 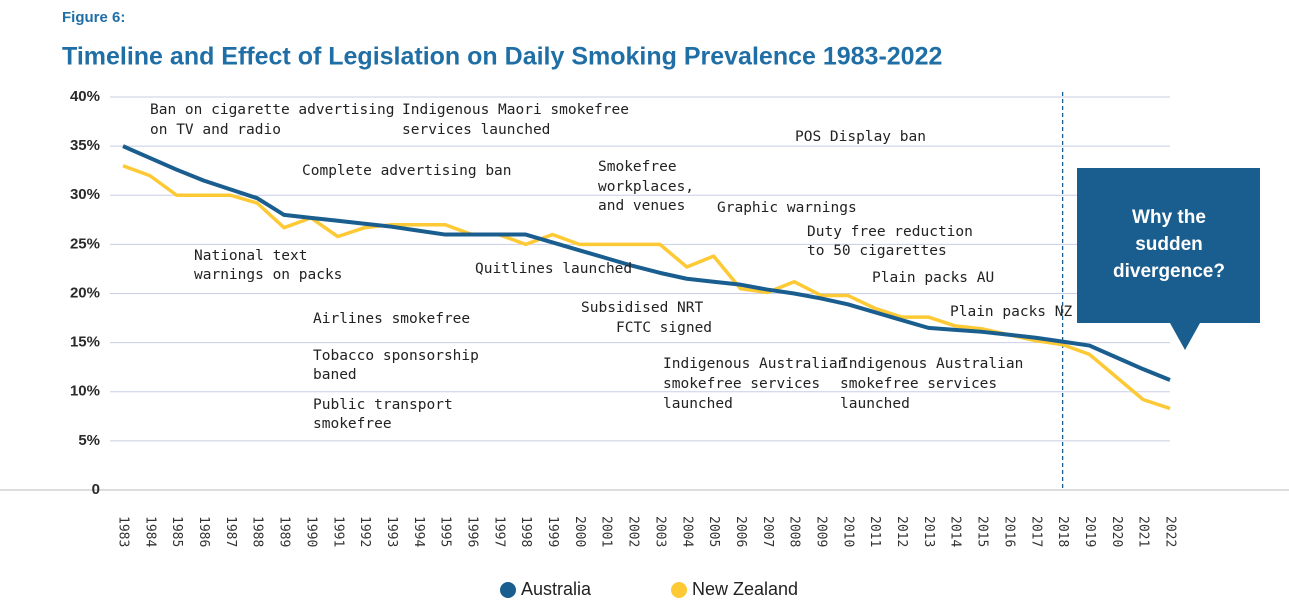 I want to click on x-tick-label: 2015, so click(x=982, y=531).